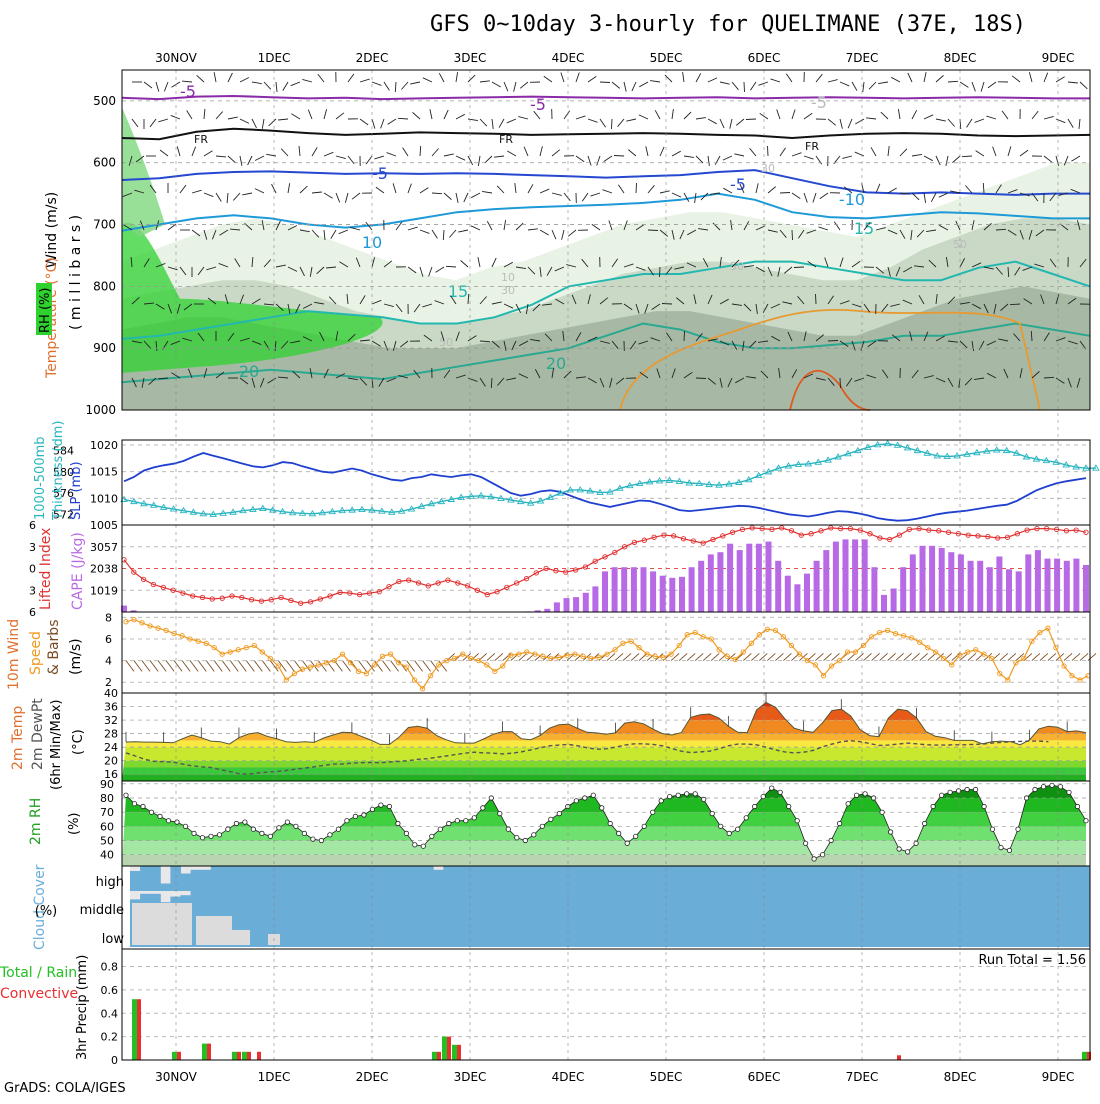 Image resolution: width=1100 pixels, height=1104 pixels. I want to click on cloud-gap, so click(162, 924).